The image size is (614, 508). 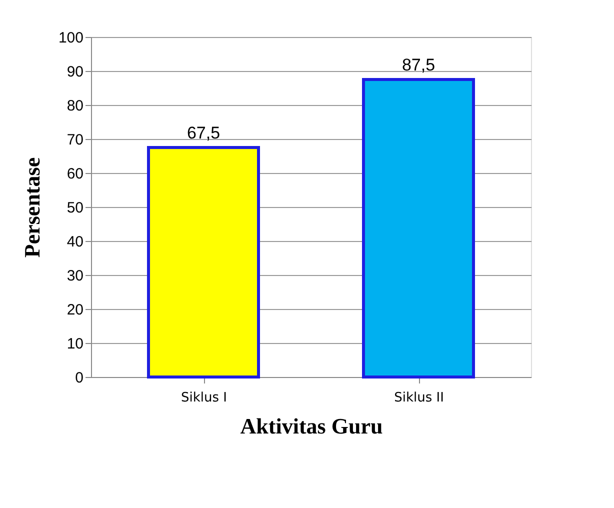 I want to click on data-label: 87,5, so click(x=419, y=65).